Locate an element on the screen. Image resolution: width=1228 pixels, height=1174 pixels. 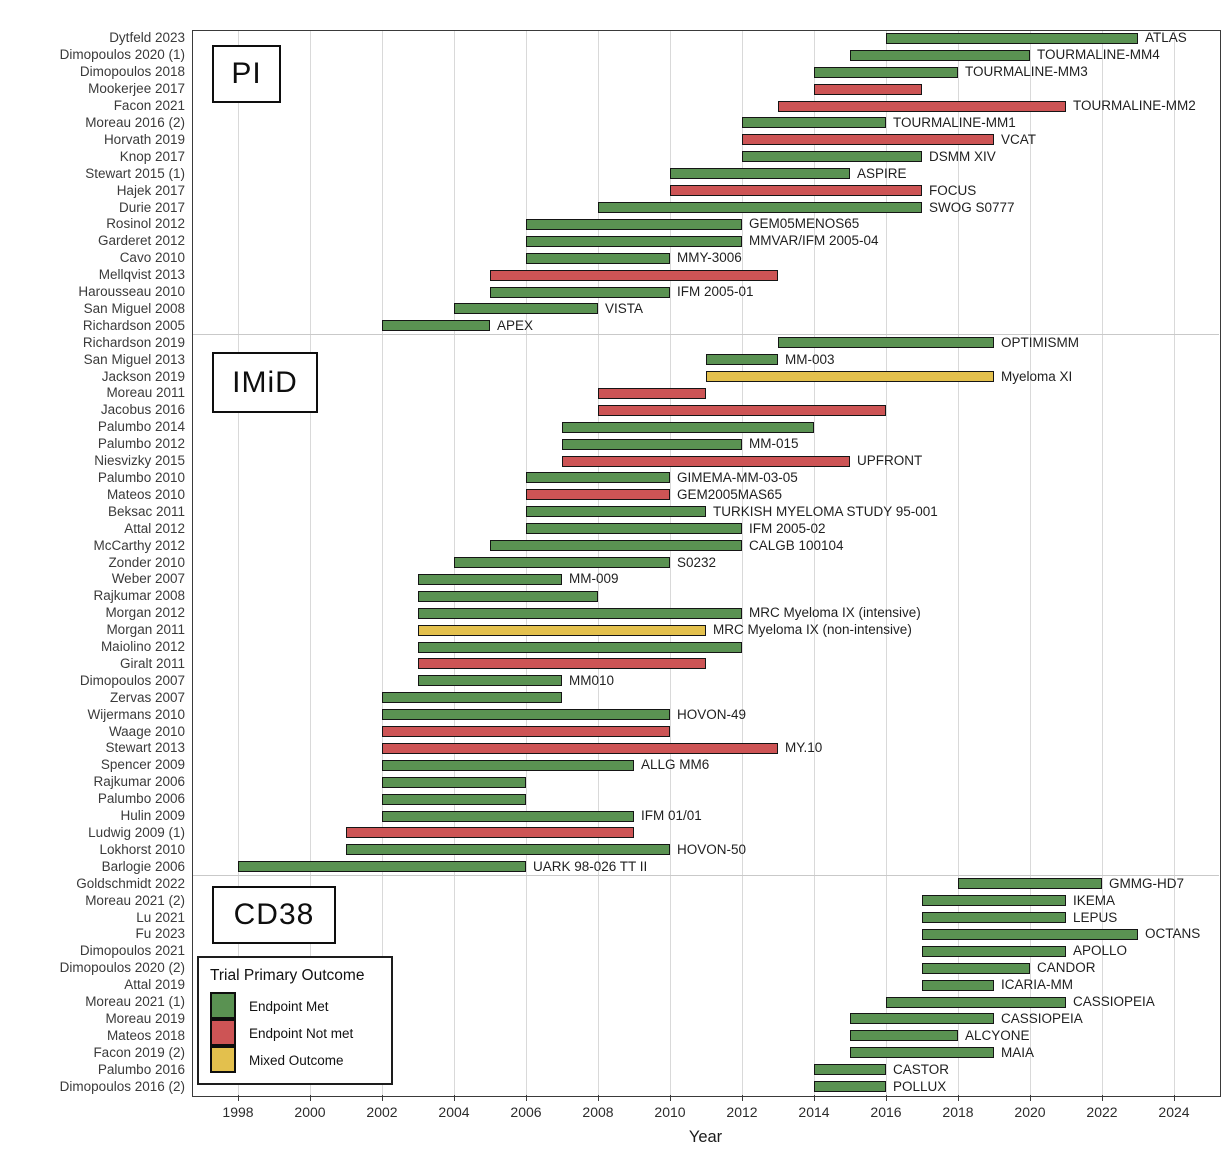
trial-name-label: TOURMALINE-MM3 is located at coordinates (1026, 72).